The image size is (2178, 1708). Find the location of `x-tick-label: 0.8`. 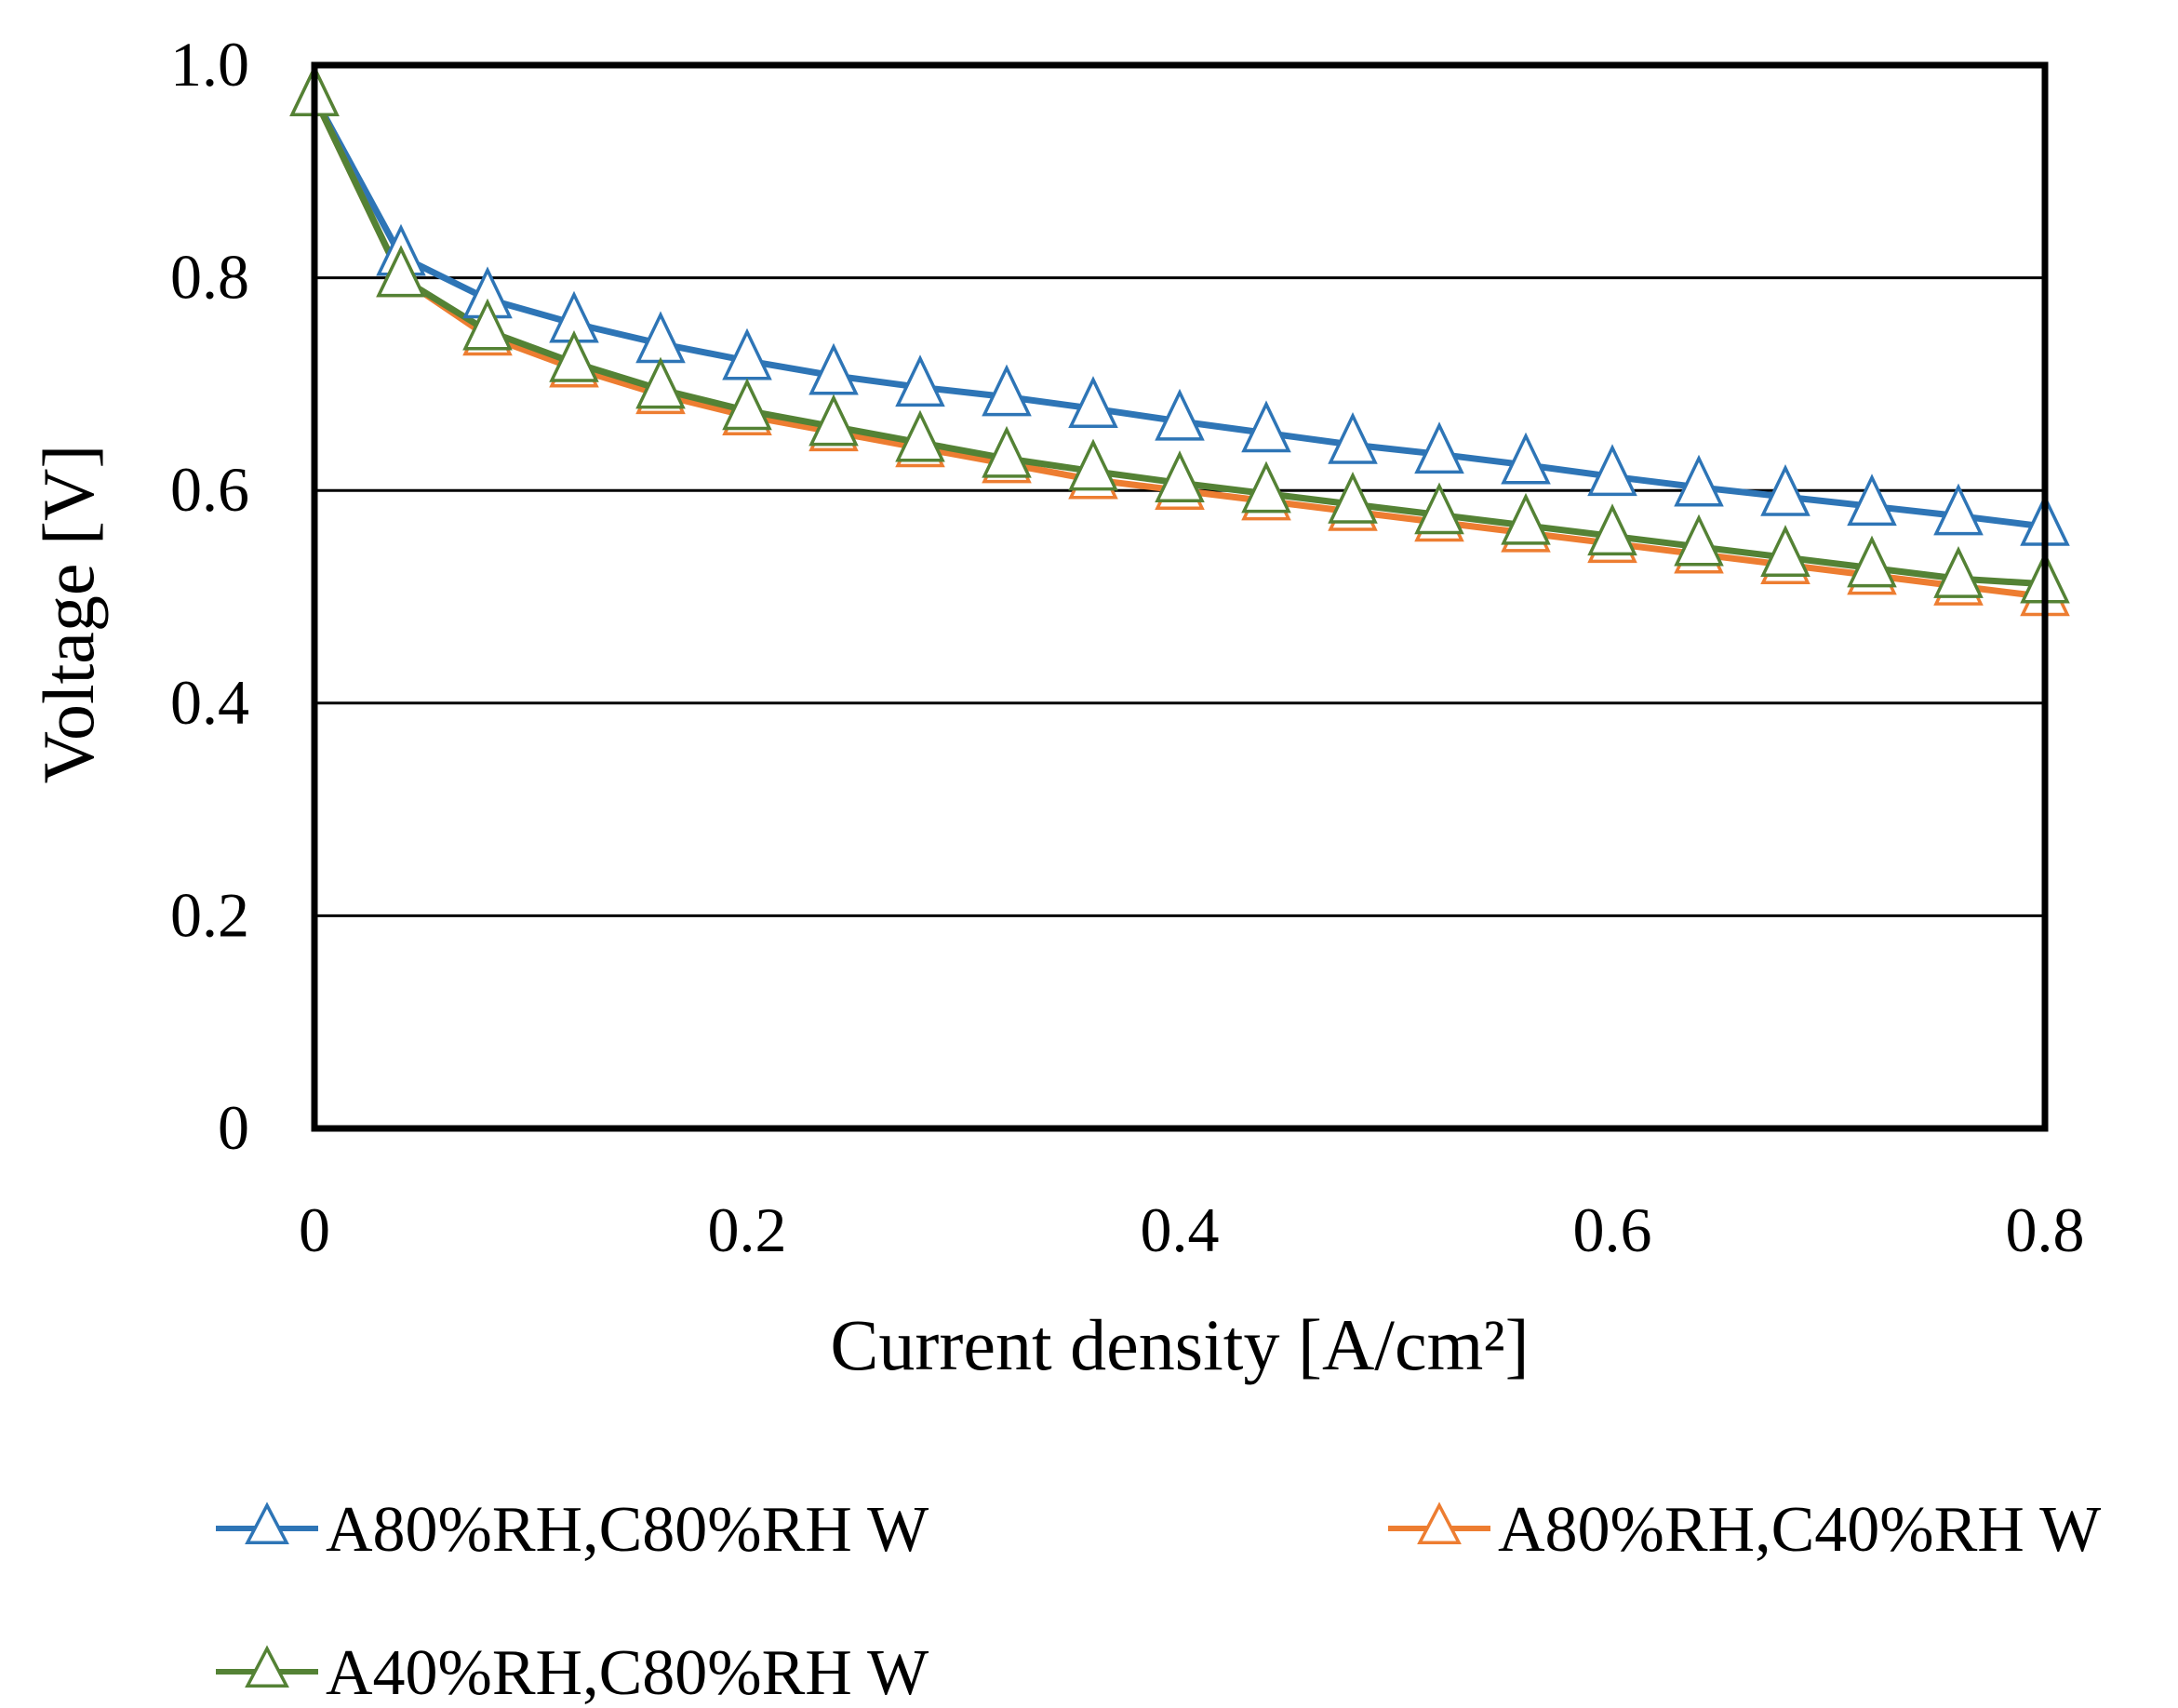

x-tick-label: 0.8 is located at coordinates (2046, 1229).